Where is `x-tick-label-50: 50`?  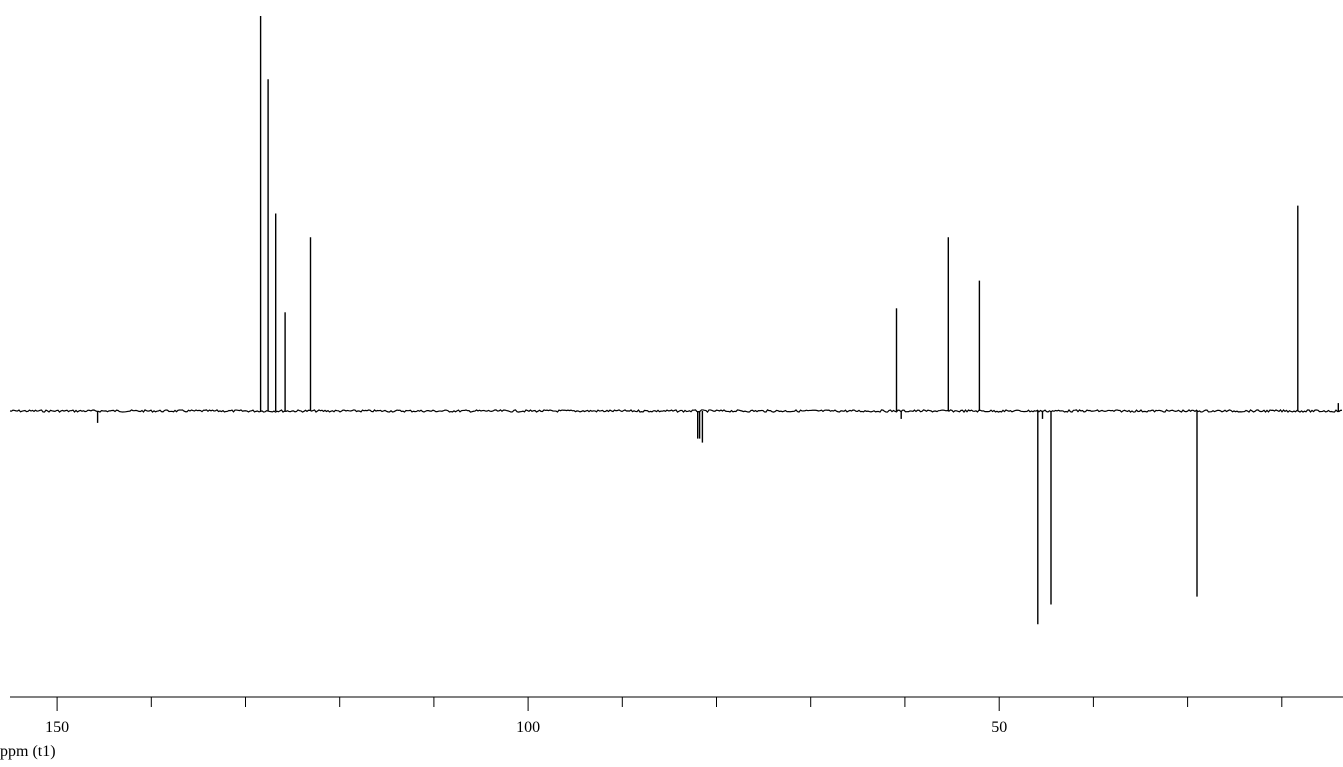 x-tick-label-50: 50 is located at coordinates (999, 727).